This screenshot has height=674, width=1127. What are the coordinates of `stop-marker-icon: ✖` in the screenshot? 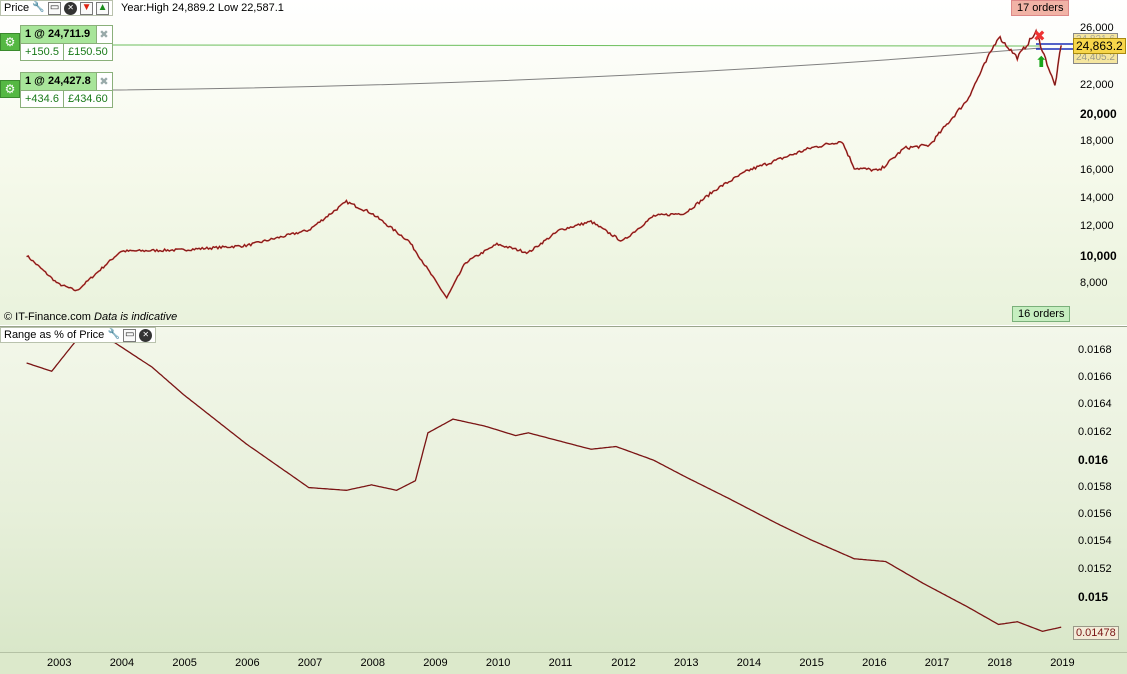 It's located at (1039, 36).